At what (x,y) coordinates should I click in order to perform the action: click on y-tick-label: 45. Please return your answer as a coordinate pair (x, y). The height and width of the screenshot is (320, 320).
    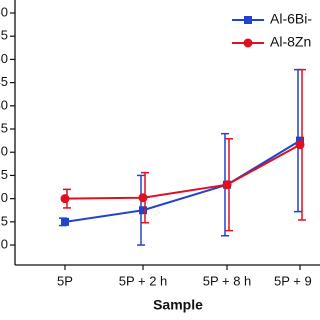
    Looking at the image, I should click on (4, 81).